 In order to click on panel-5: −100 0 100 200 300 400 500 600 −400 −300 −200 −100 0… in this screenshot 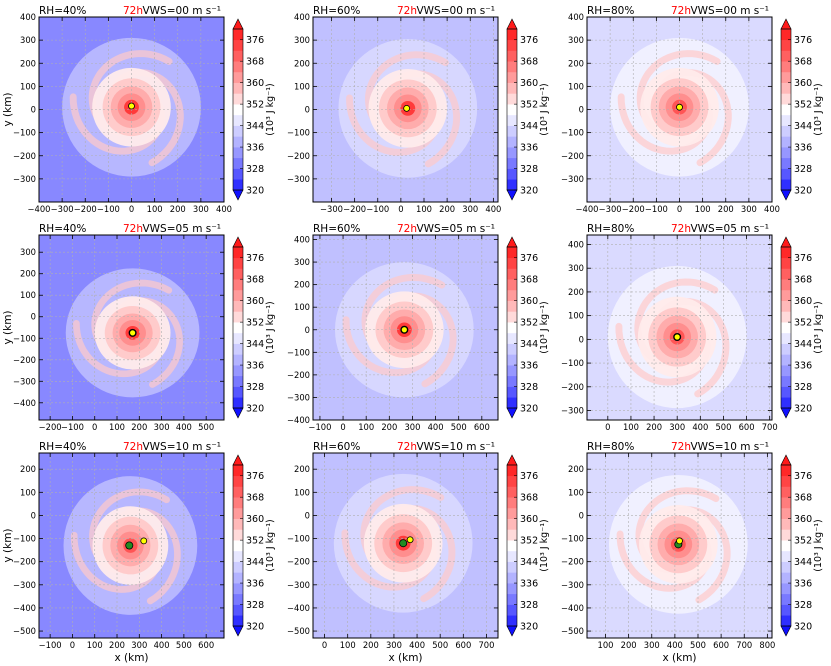, I will do `click(418, 327)`.